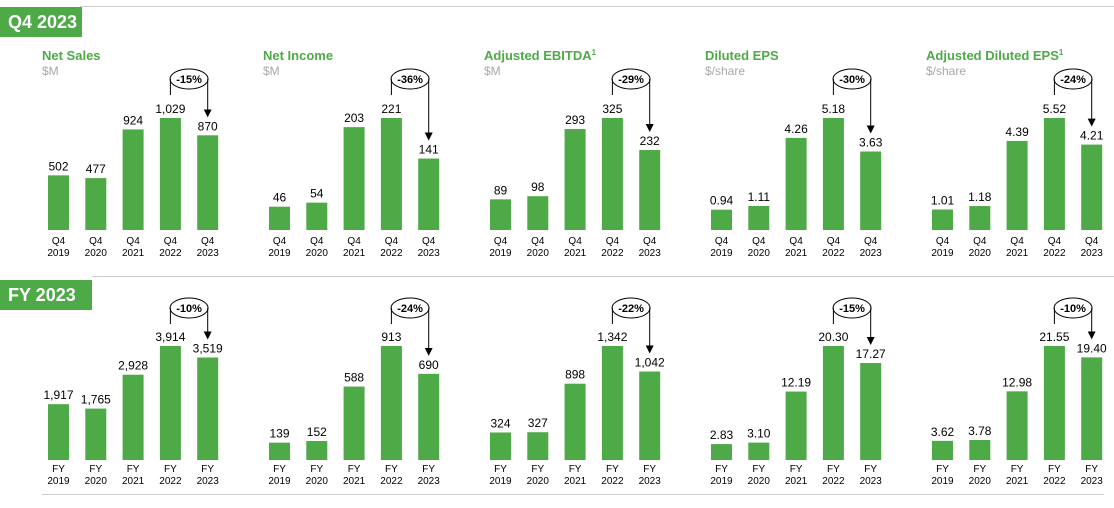 This screenshot has width=1114, height=508. I want to click on data-label: 203, so click(354, 118).